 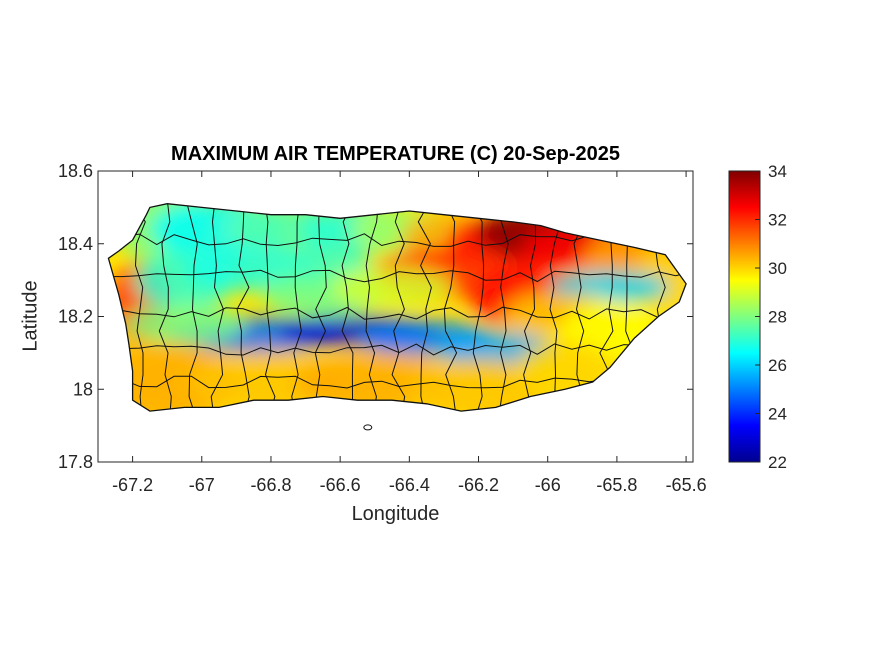 What do you see at coordinates (686, 485) in the screenshot?
I see `x-tick-label: -65.6` at bounding box center [686, 485].